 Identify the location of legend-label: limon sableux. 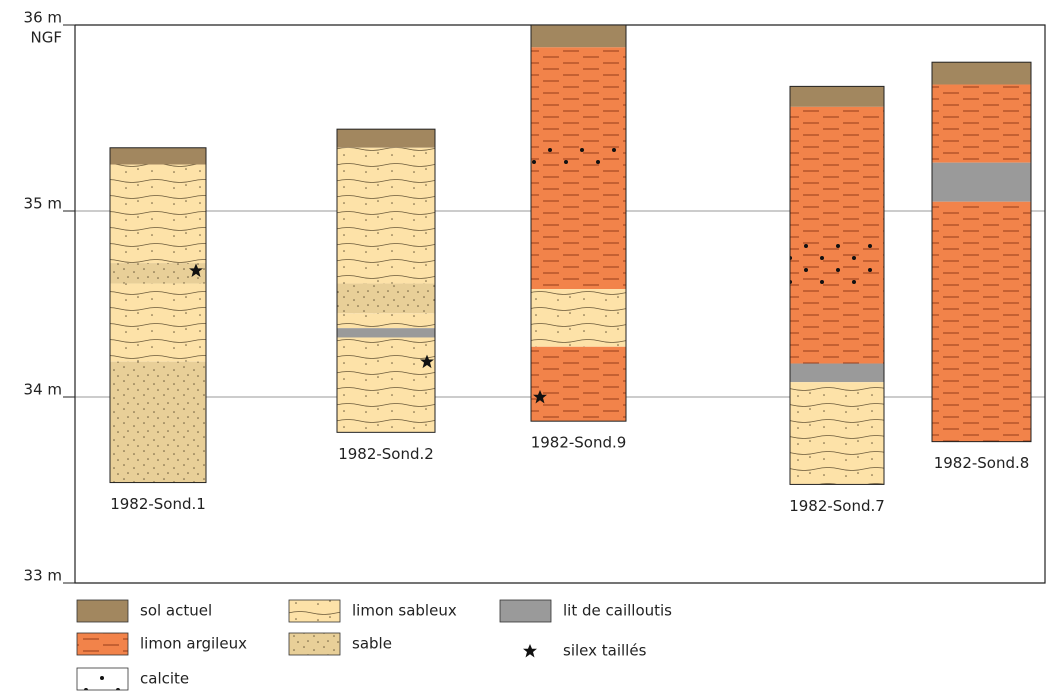
(404, 611).